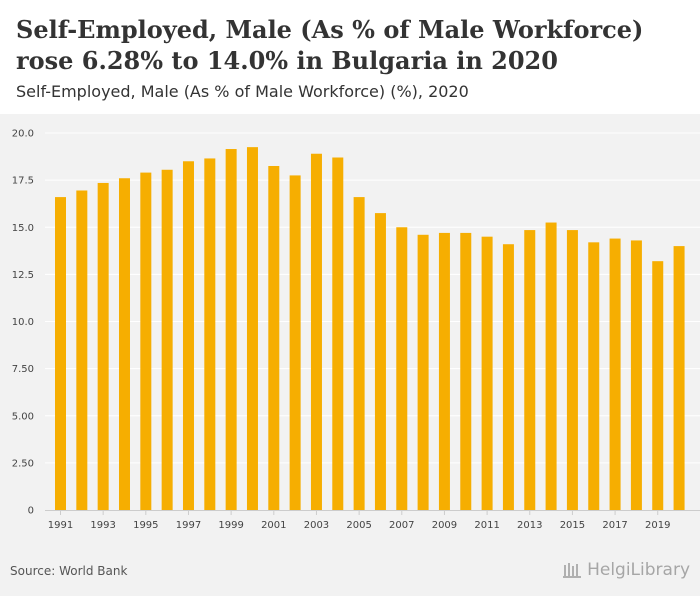  What do you see at coordinates (423, 372) in the screenshot?
I see `bar-2008` at bounding box center [423, 372].